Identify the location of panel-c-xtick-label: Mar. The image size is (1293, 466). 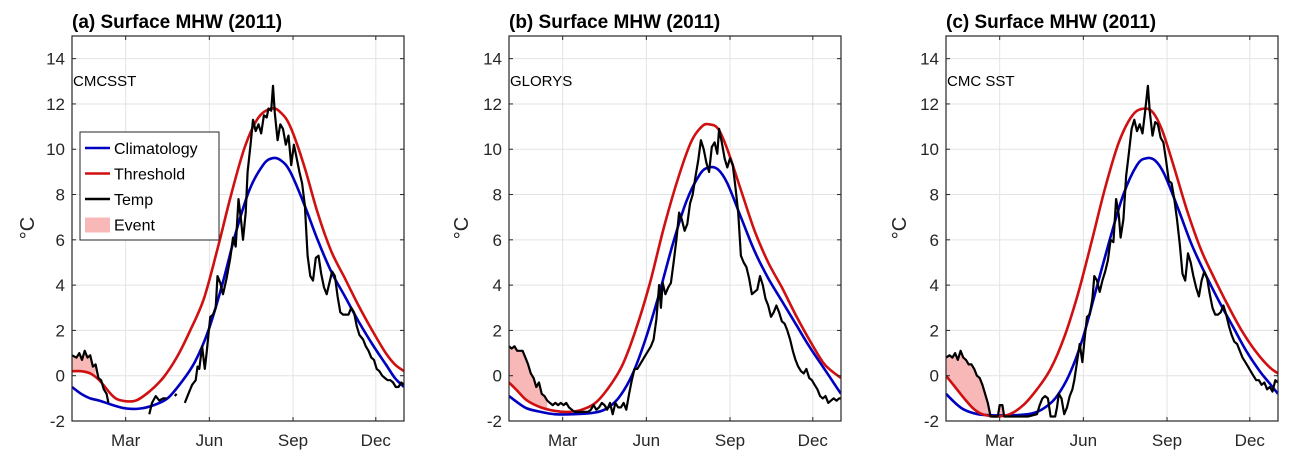
(1000, 440).